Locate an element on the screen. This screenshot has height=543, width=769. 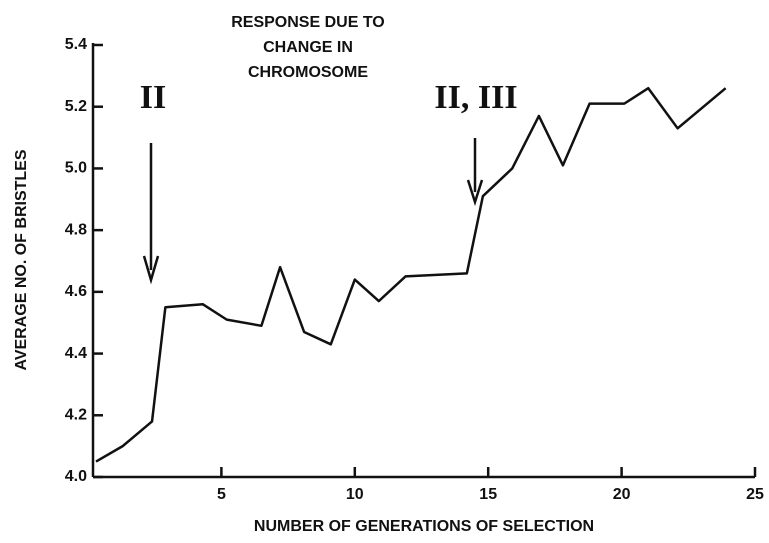
y-tick-label: 4.6 is located at coordinates (76, 291).